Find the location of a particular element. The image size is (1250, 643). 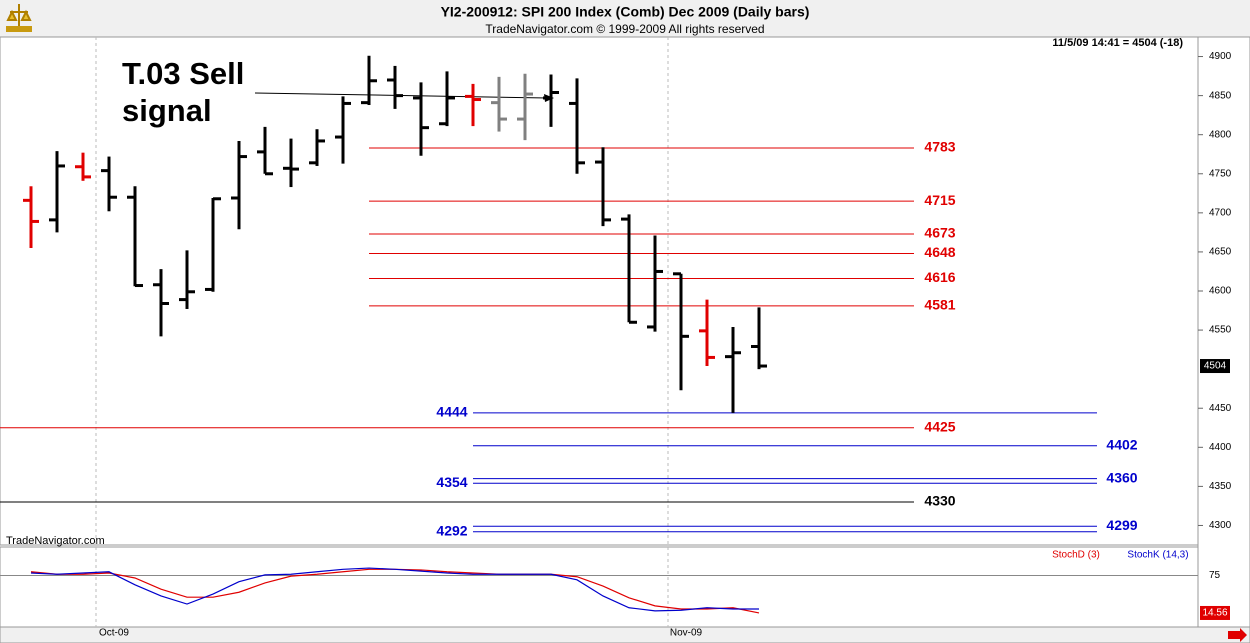

annotation: signal is located at coordinates (167, 110).